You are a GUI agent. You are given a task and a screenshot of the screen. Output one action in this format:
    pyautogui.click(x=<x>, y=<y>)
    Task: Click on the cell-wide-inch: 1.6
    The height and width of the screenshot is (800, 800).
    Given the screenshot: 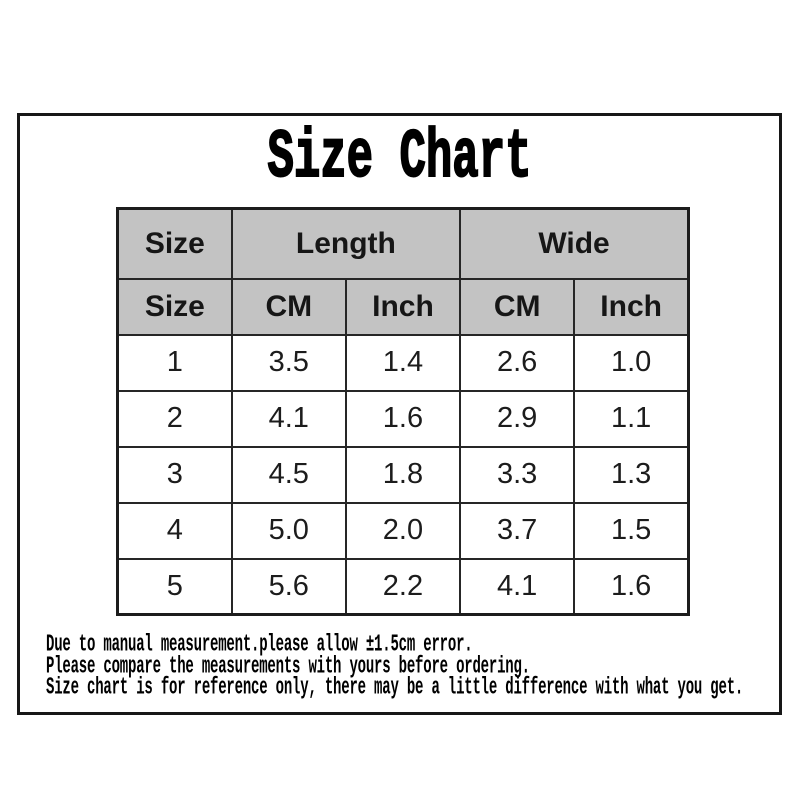 What is the action you would take?
    pyautogui.click(x=631, y=586)
    